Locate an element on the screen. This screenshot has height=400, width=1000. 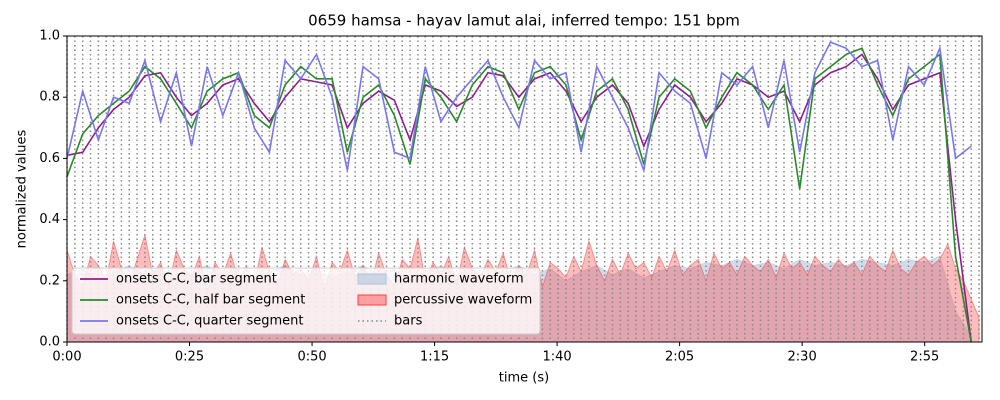
legend-label: onsets C-C, half bar segment is located at coordinates (210, 300).